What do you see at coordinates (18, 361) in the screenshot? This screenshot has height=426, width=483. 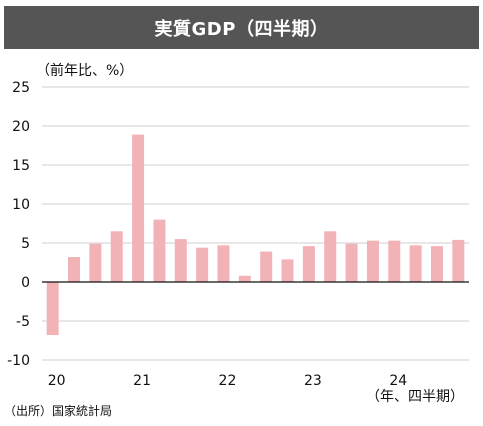 I see `y-tick-label: -10` at bounding box center [18, 361].